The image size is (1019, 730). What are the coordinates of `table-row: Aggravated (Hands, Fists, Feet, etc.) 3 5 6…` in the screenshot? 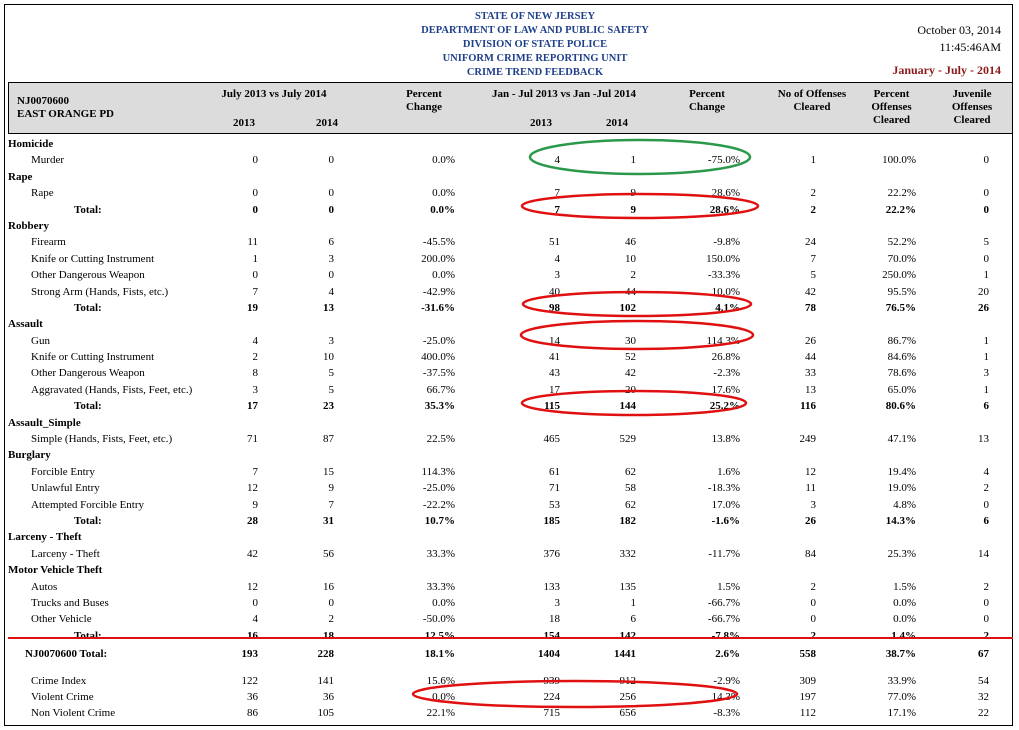 It's located at (510, 390).